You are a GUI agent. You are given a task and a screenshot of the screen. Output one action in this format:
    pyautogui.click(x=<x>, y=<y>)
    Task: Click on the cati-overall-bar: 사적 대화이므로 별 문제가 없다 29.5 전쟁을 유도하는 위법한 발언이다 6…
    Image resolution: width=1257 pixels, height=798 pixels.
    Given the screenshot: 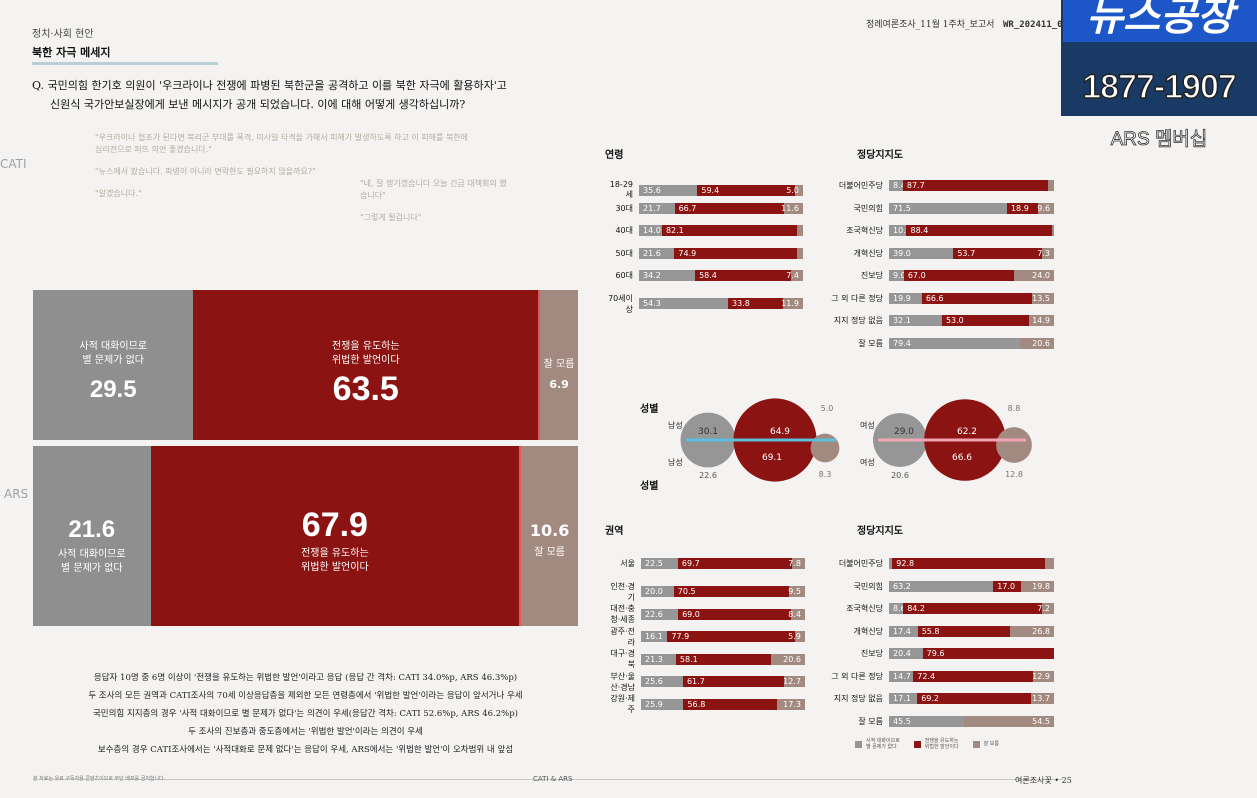 What is the action you would take?
    pyautogui.click(x=305, y=365)
    